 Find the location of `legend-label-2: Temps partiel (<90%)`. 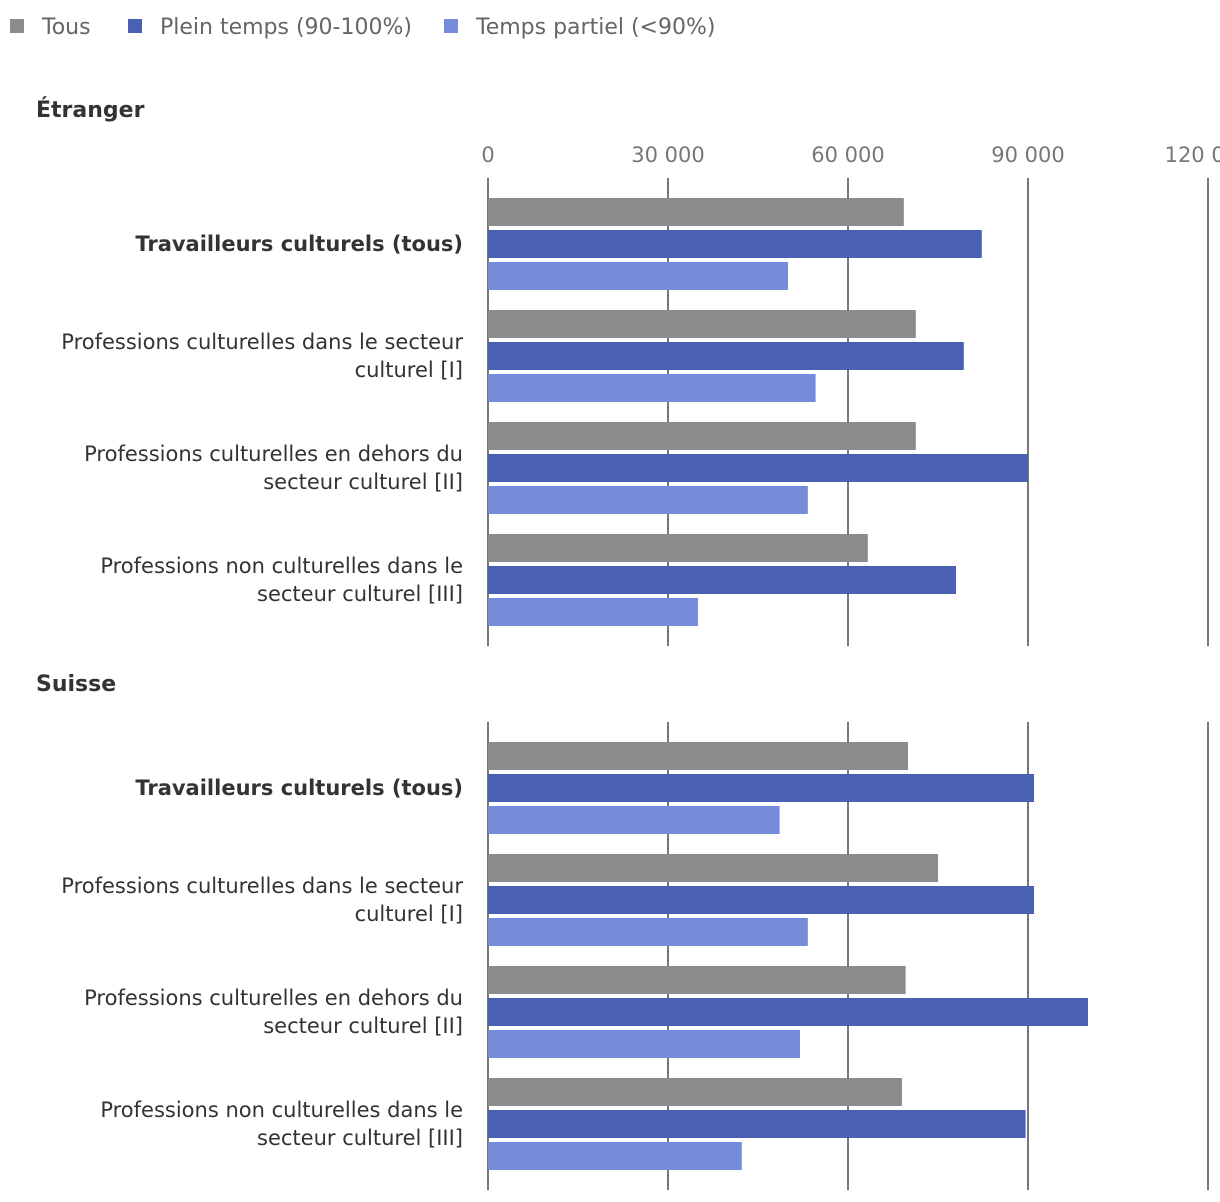

legend-label-2: Temps partiel (<90%) is located at coordinates (595, 27).